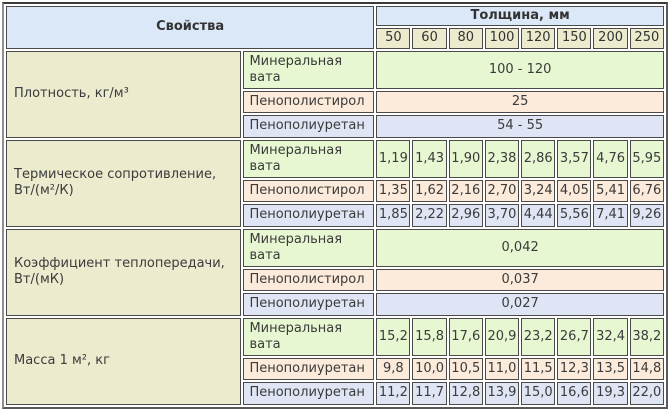 This screenshot has height=411, width=670. Describe the element at coordinates (646, 336) in the screenshot. I see `value-cell: 38,2` at that location.